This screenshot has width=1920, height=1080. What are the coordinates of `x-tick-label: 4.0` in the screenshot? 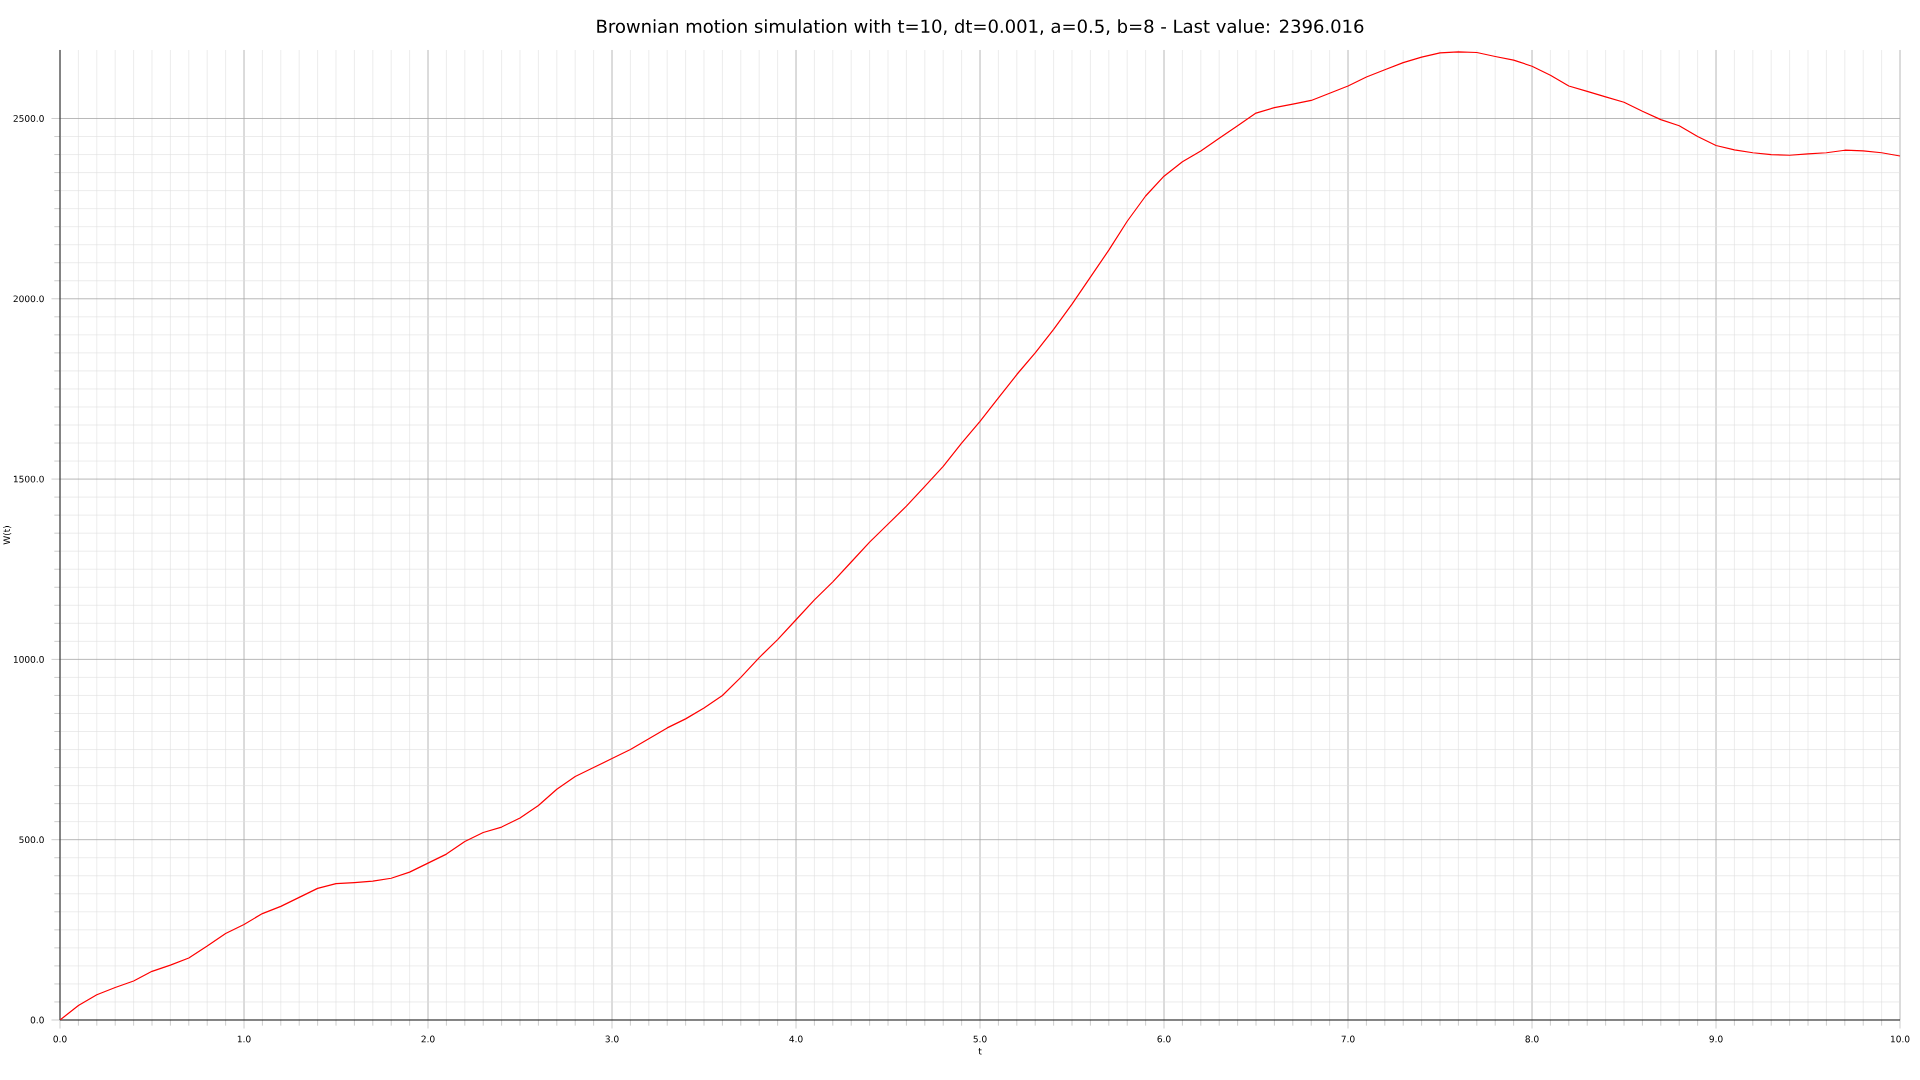 It's located at (796, 1039).